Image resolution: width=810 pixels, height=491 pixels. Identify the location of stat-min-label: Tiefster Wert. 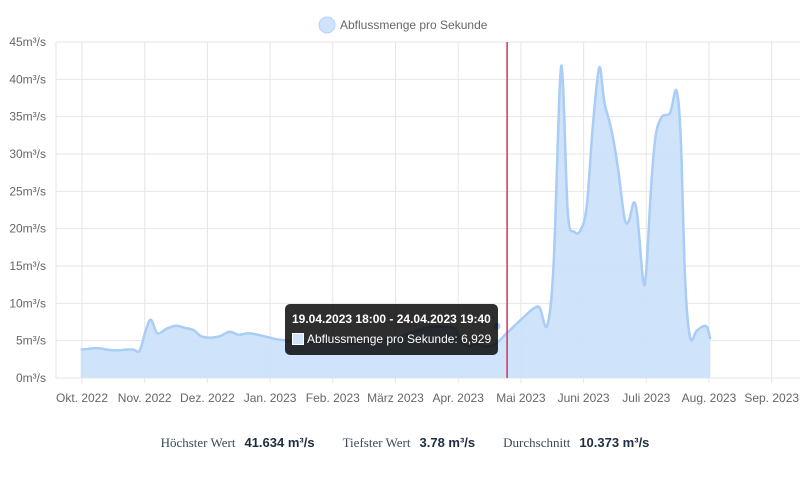
(376, 442).